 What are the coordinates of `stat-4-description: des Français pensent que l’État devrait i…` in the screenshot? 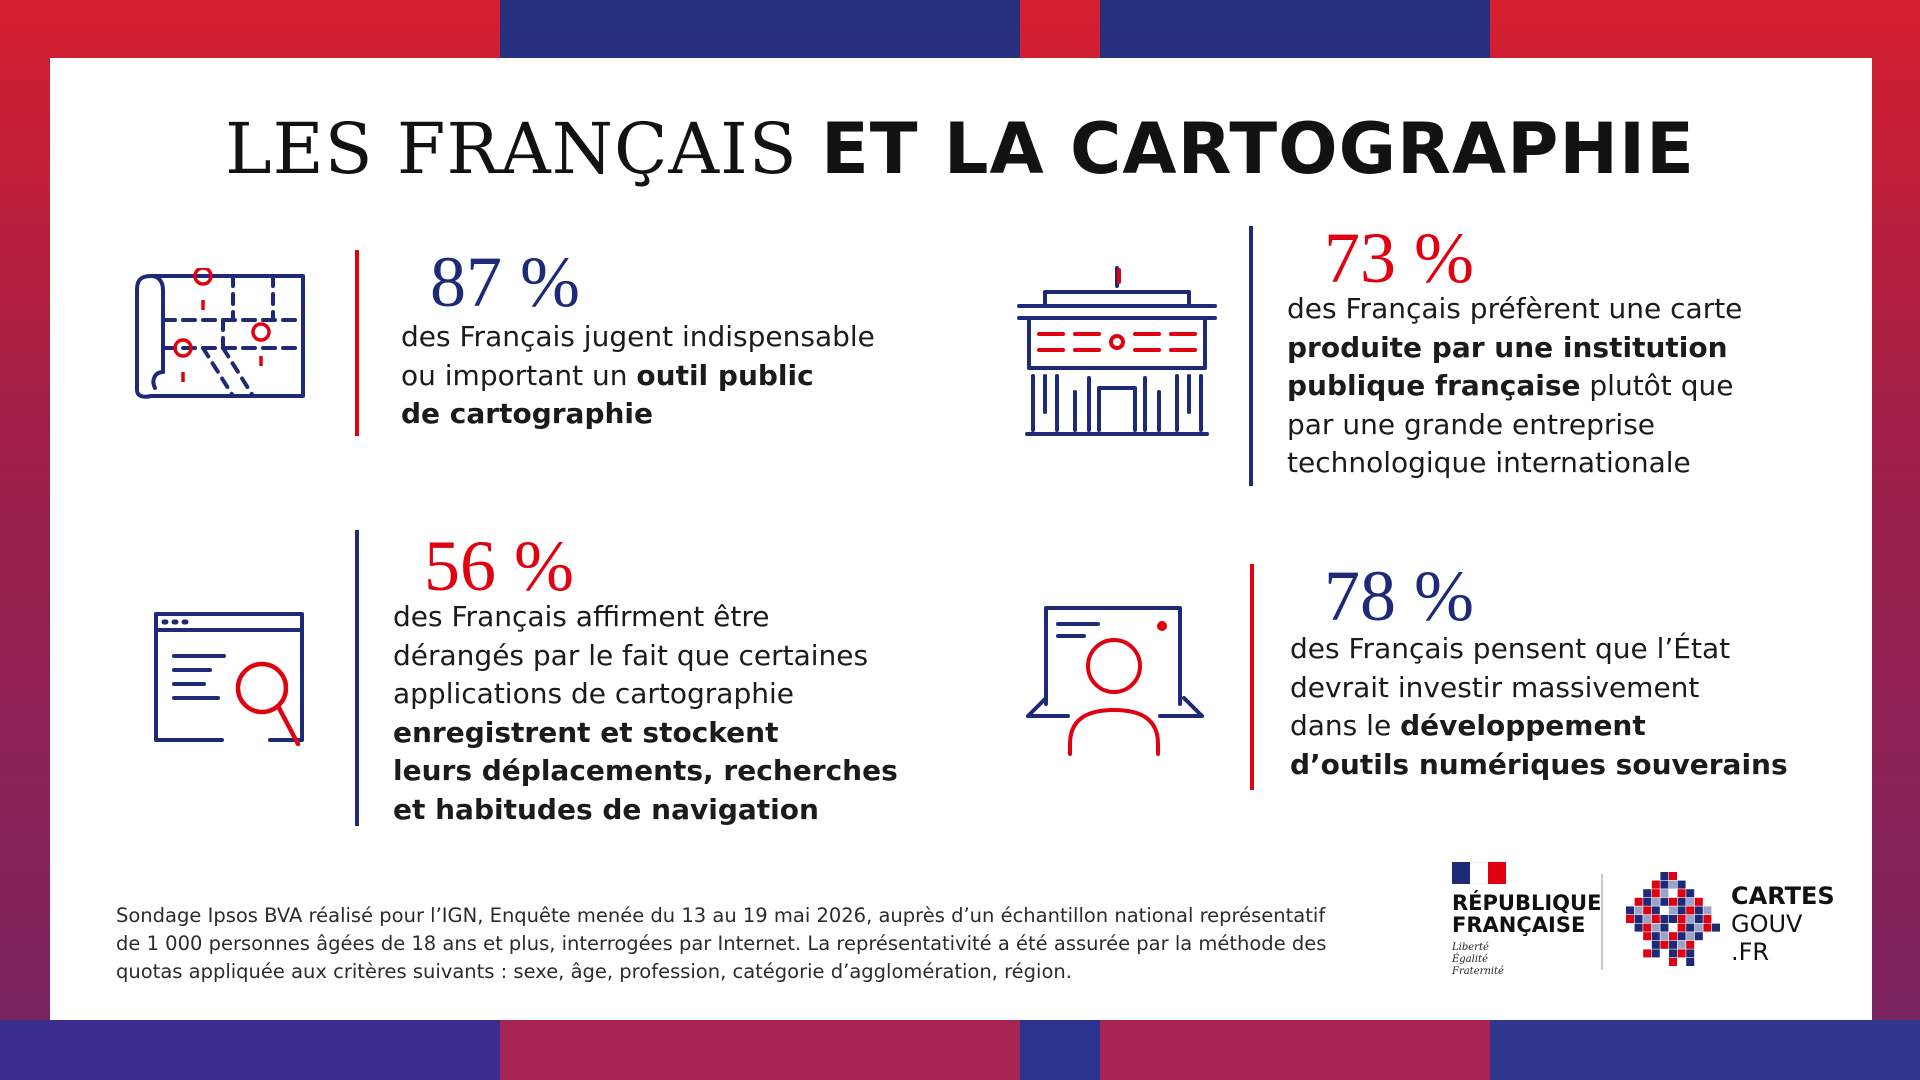 It's located at (1539, 707).